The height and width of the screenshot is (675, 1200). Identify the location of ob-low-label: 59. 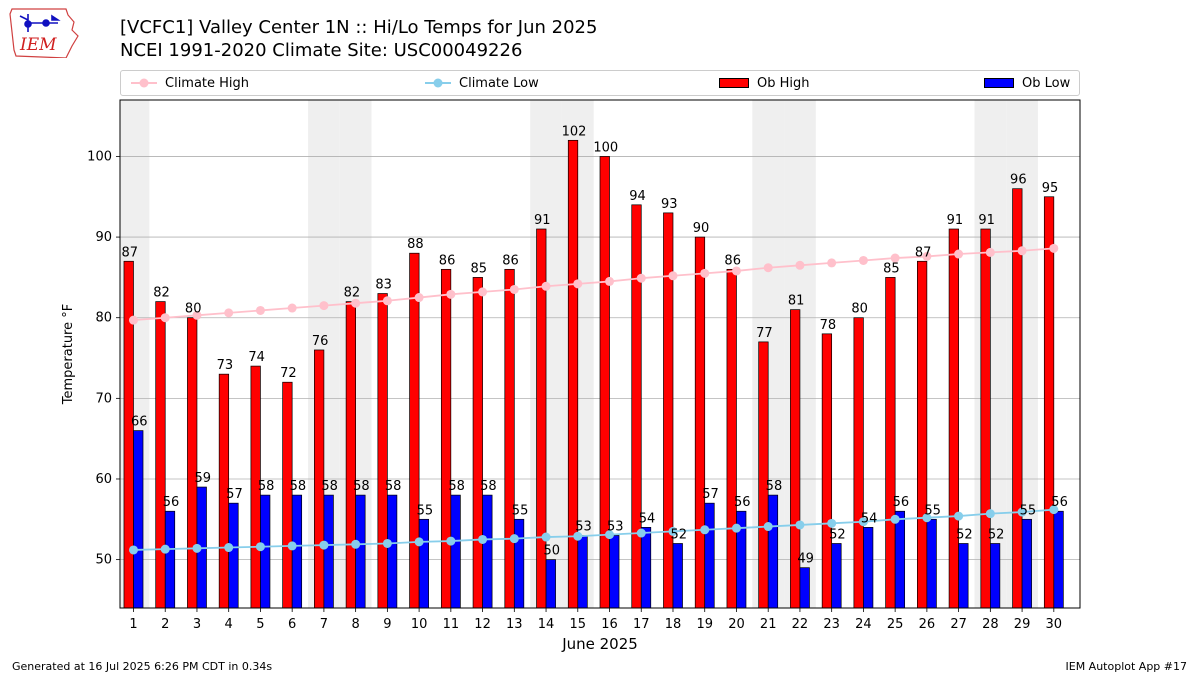
(202, 478).